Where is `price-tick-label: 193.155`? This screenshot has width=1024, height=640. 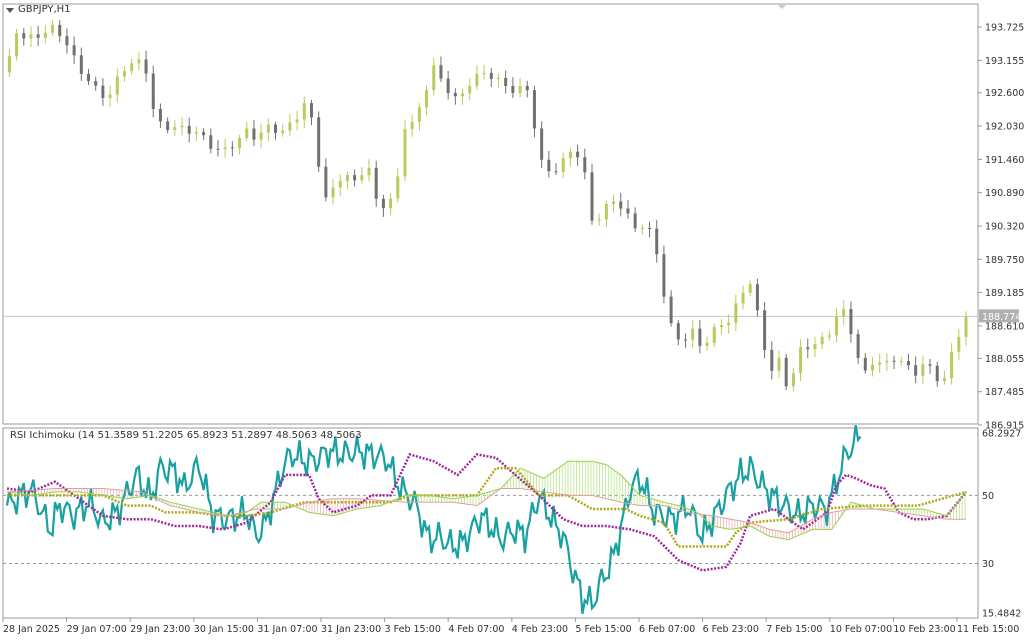
price-tick-label: 193.155 is located at coordinates (1004, 61).